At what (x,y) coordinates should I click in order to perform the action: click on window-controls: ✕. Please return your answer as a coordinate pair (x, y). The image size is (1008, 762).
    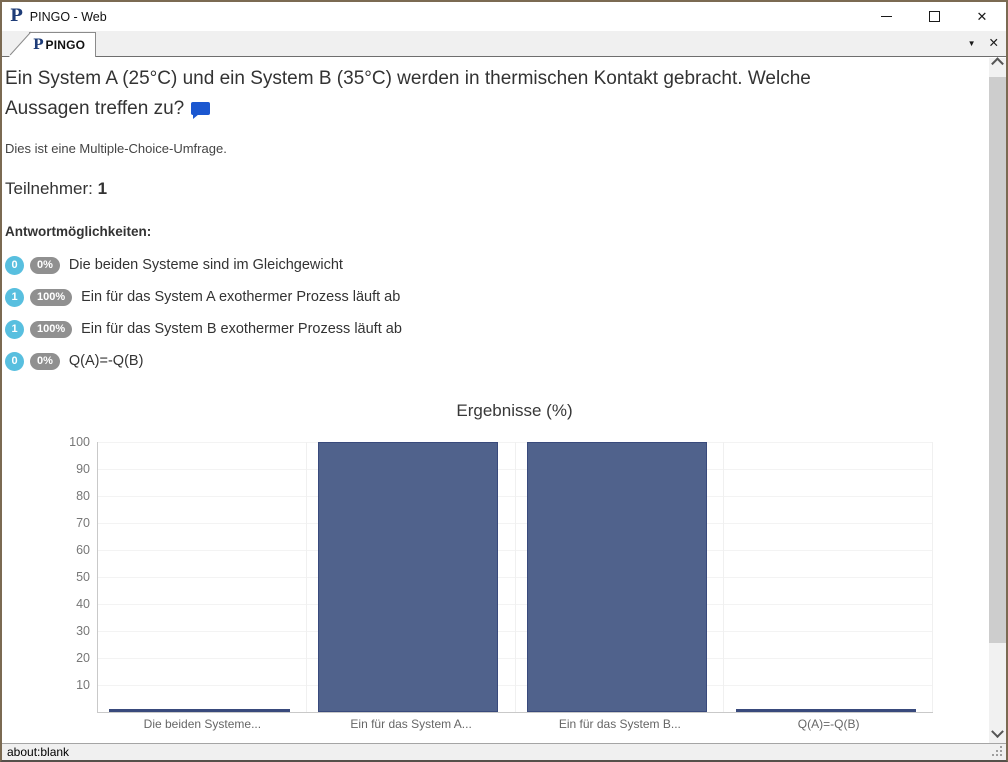
    Looking at the image, I should click on (934, 16).